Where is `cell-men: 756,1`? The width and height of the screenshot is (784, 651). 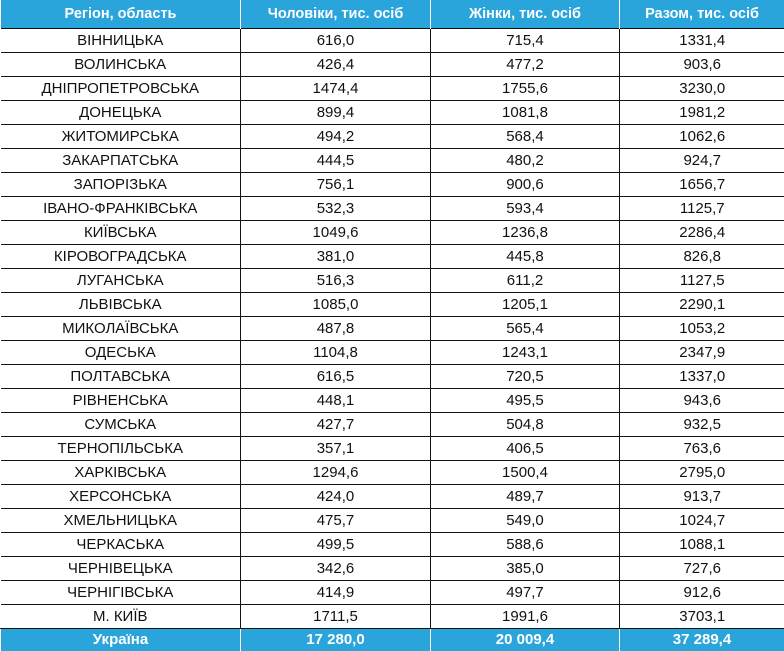
cell-men: 756,1 is located at coordinates (336, 185).